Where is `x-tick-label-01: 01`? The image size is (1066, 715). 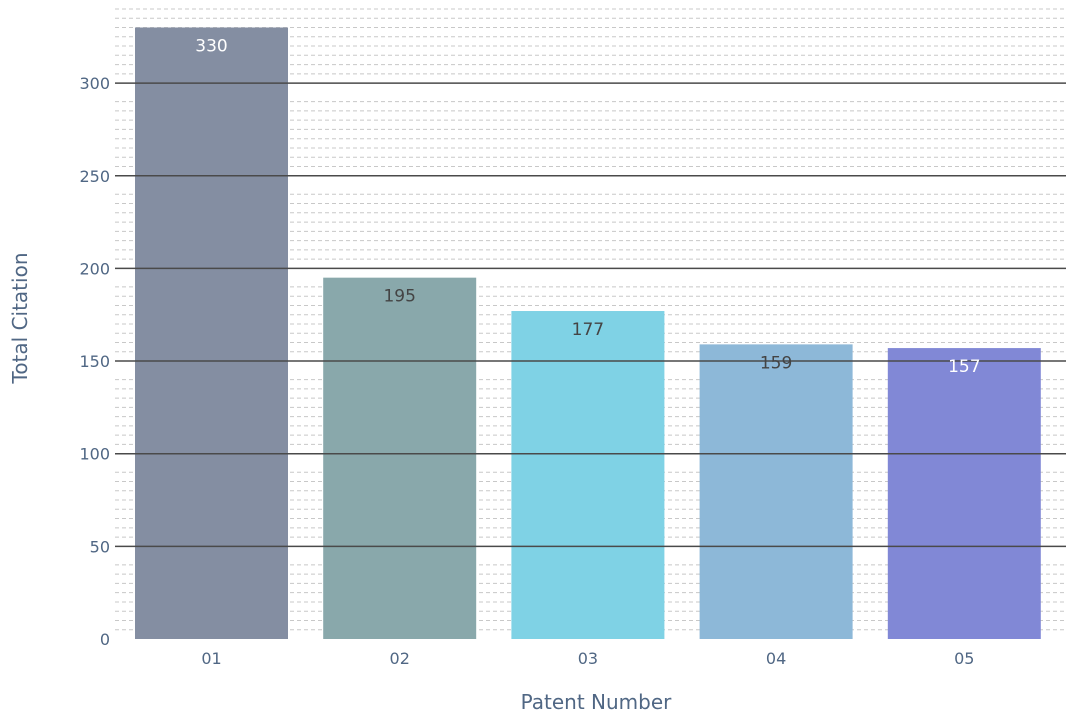 x-tick-label-01: 01 is located at coordinates (211, 658).